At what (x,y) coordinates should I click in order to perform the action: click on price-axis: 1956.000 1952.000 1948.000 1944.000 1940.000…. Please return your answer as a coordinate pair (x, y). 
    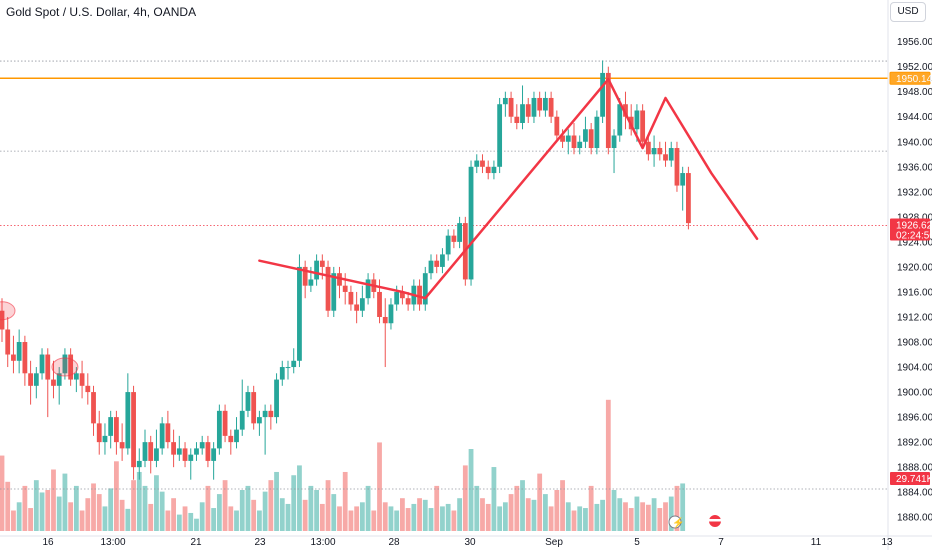
    Looking at the image, I should click on (909, 275).